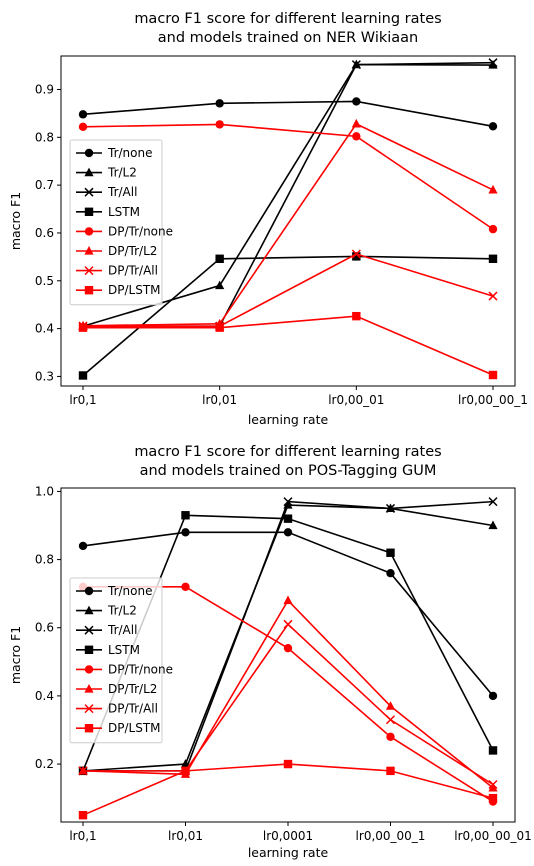 The width and height of the screenshot is (534, 866). I want to click on chart-title-line: and models trained on NER Wikiaan, so click(288, 38).